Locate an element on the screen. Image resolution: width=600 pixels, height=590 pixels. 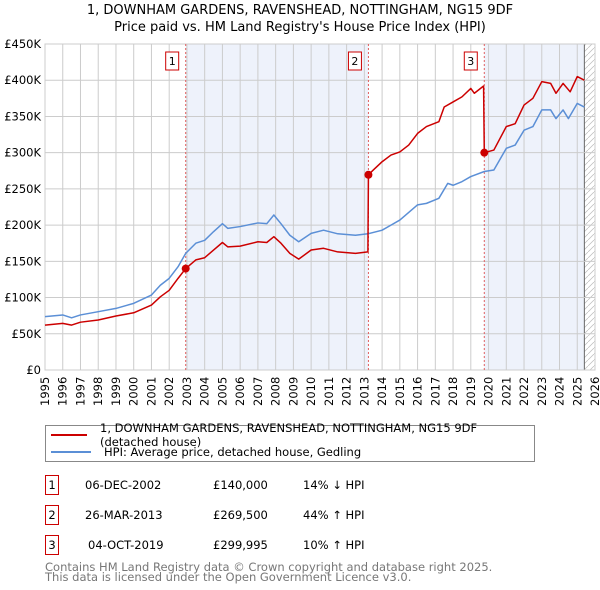
sale-hpi-diff: 10% ↑ HPI is located at coordinates (334, 545).